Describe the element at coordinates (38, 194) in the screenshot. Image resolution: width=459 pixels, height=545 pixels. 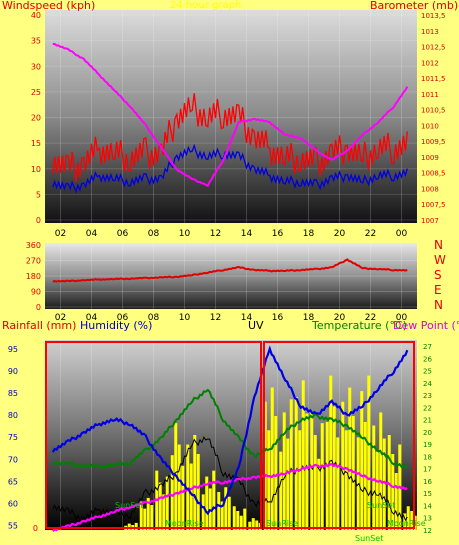
I see `wind-y-tick: 5` at that location.